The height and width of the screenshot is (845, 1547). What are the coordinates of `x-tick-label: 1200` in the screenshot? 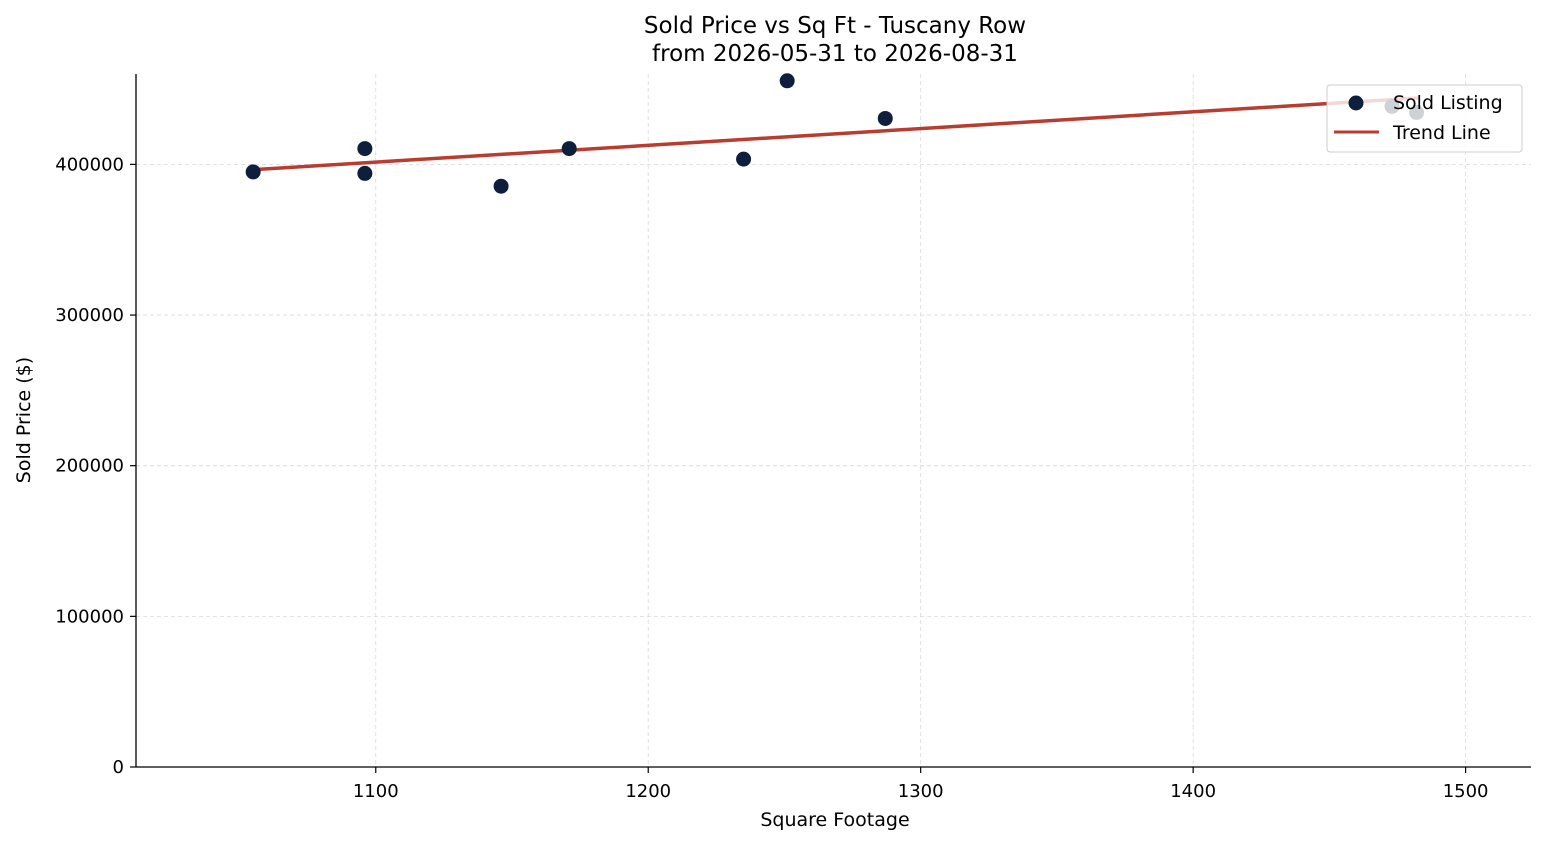 It's located at (648, 791).